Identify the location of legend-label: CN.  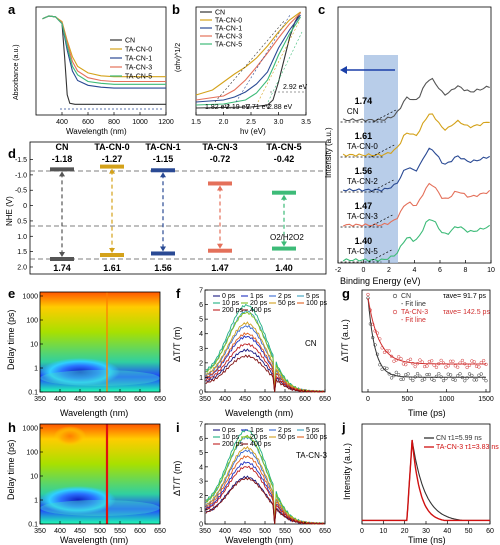
(406, 296).